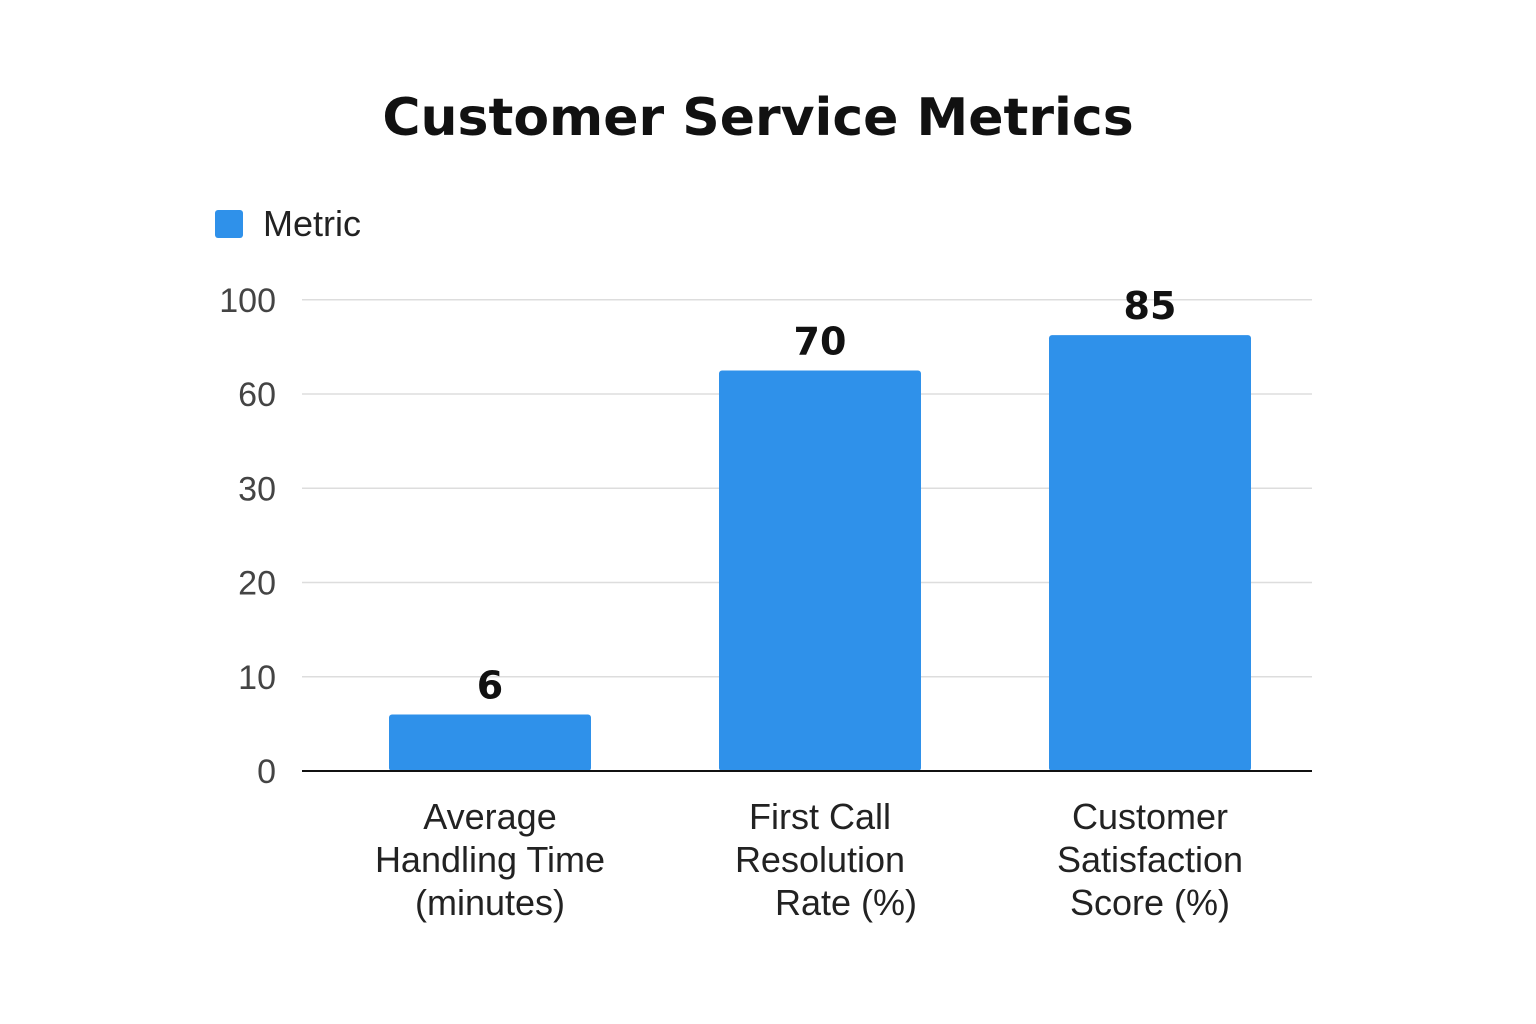  I want to click on legend-swatch, so click(229, 224).